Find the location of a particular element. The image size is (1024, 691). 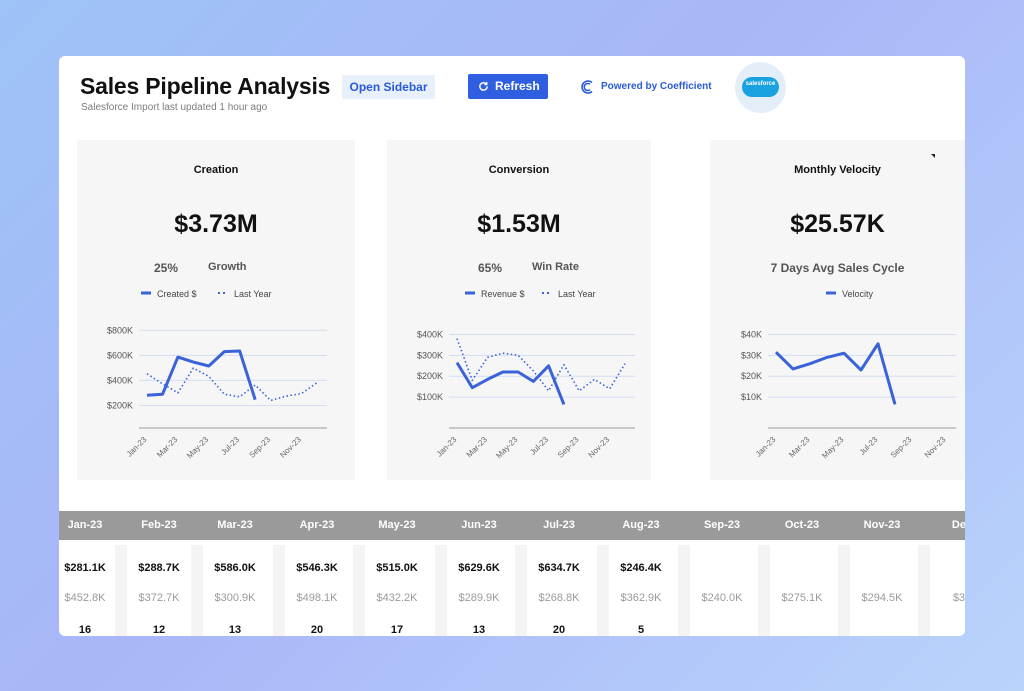

column-header: Apr-23 is located at coordinates (317, 525).